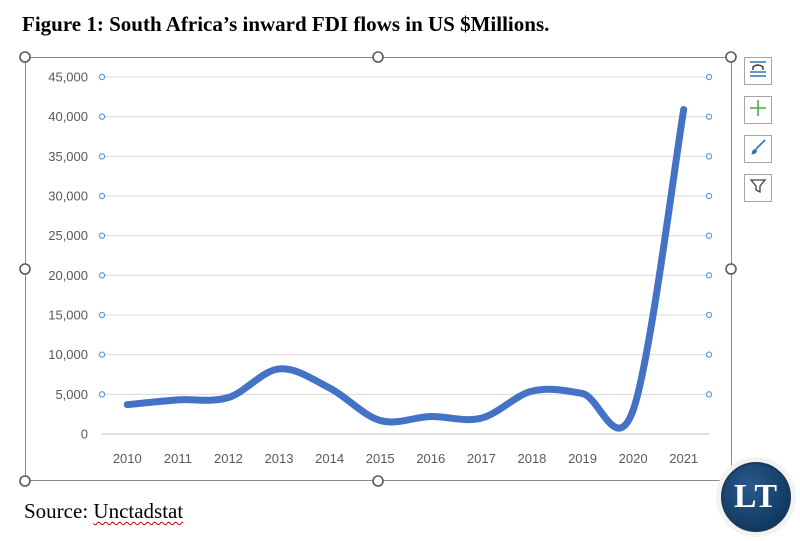 This screenshot has height=541, width=800. Describe the element at coordinates (84, 434) in the screenshot. I see `y-tick-label: 0` at that location.